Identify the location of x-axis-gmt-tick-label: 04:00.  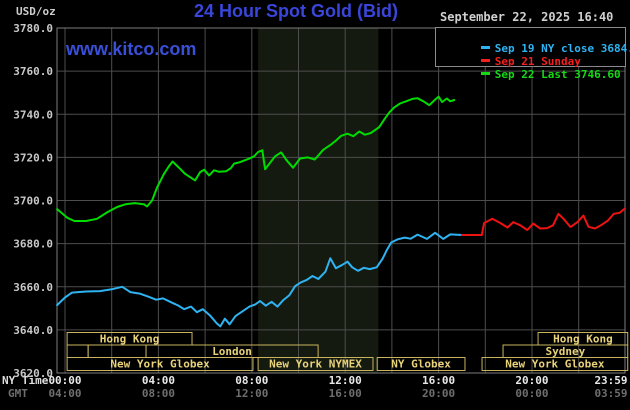
(64, 393).